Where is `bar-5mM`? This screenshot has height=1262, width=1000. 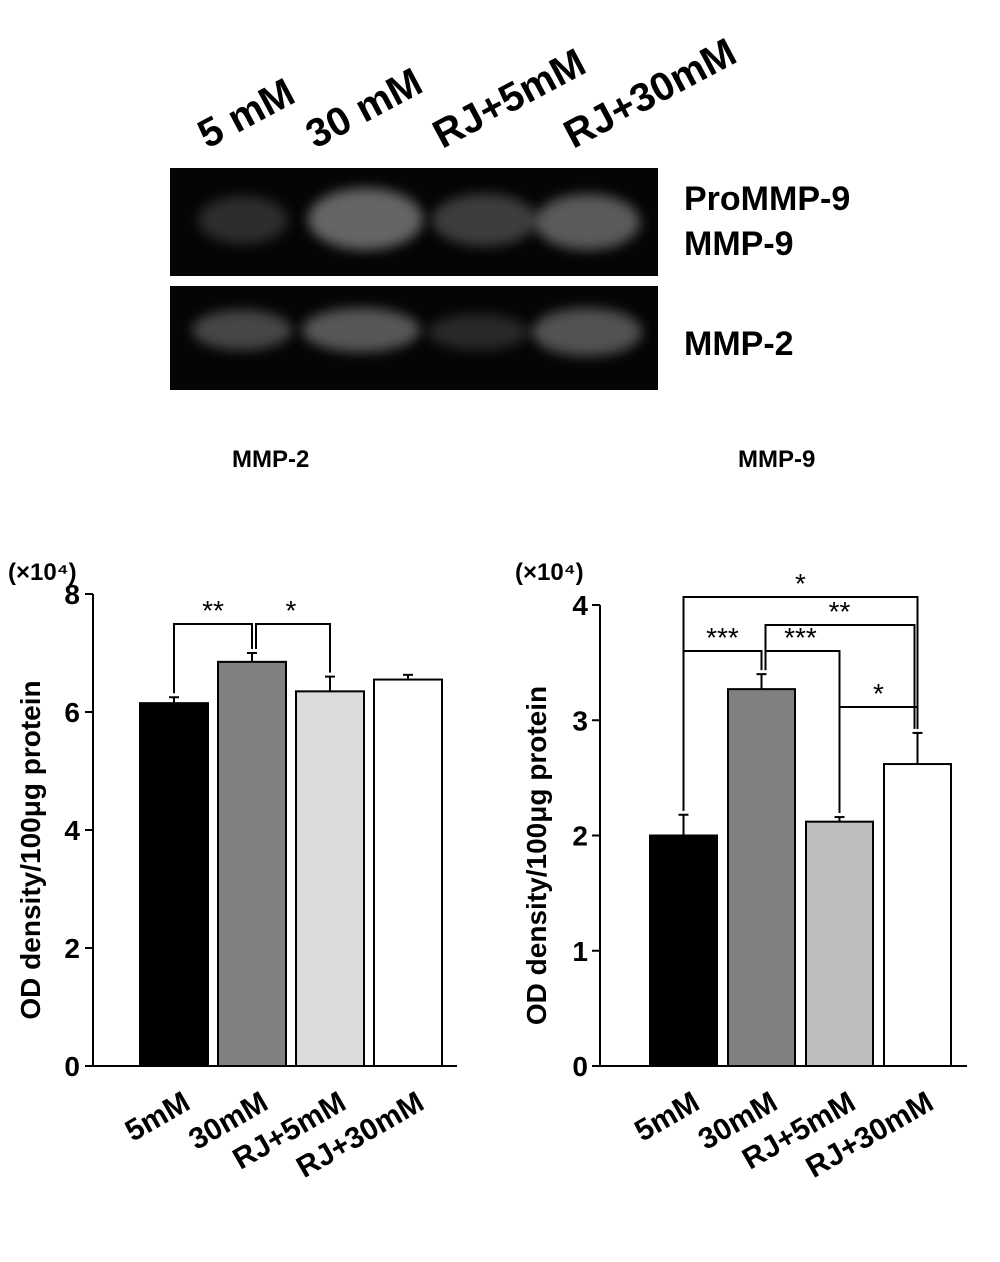
bar-5mM is located at coordinates (683, 950).